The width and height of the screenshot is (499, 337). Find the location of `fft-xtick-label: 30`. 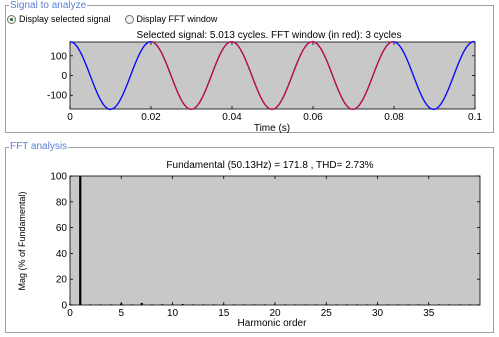

fft-xtick-label: 30 is located at coordinates (378, 313).